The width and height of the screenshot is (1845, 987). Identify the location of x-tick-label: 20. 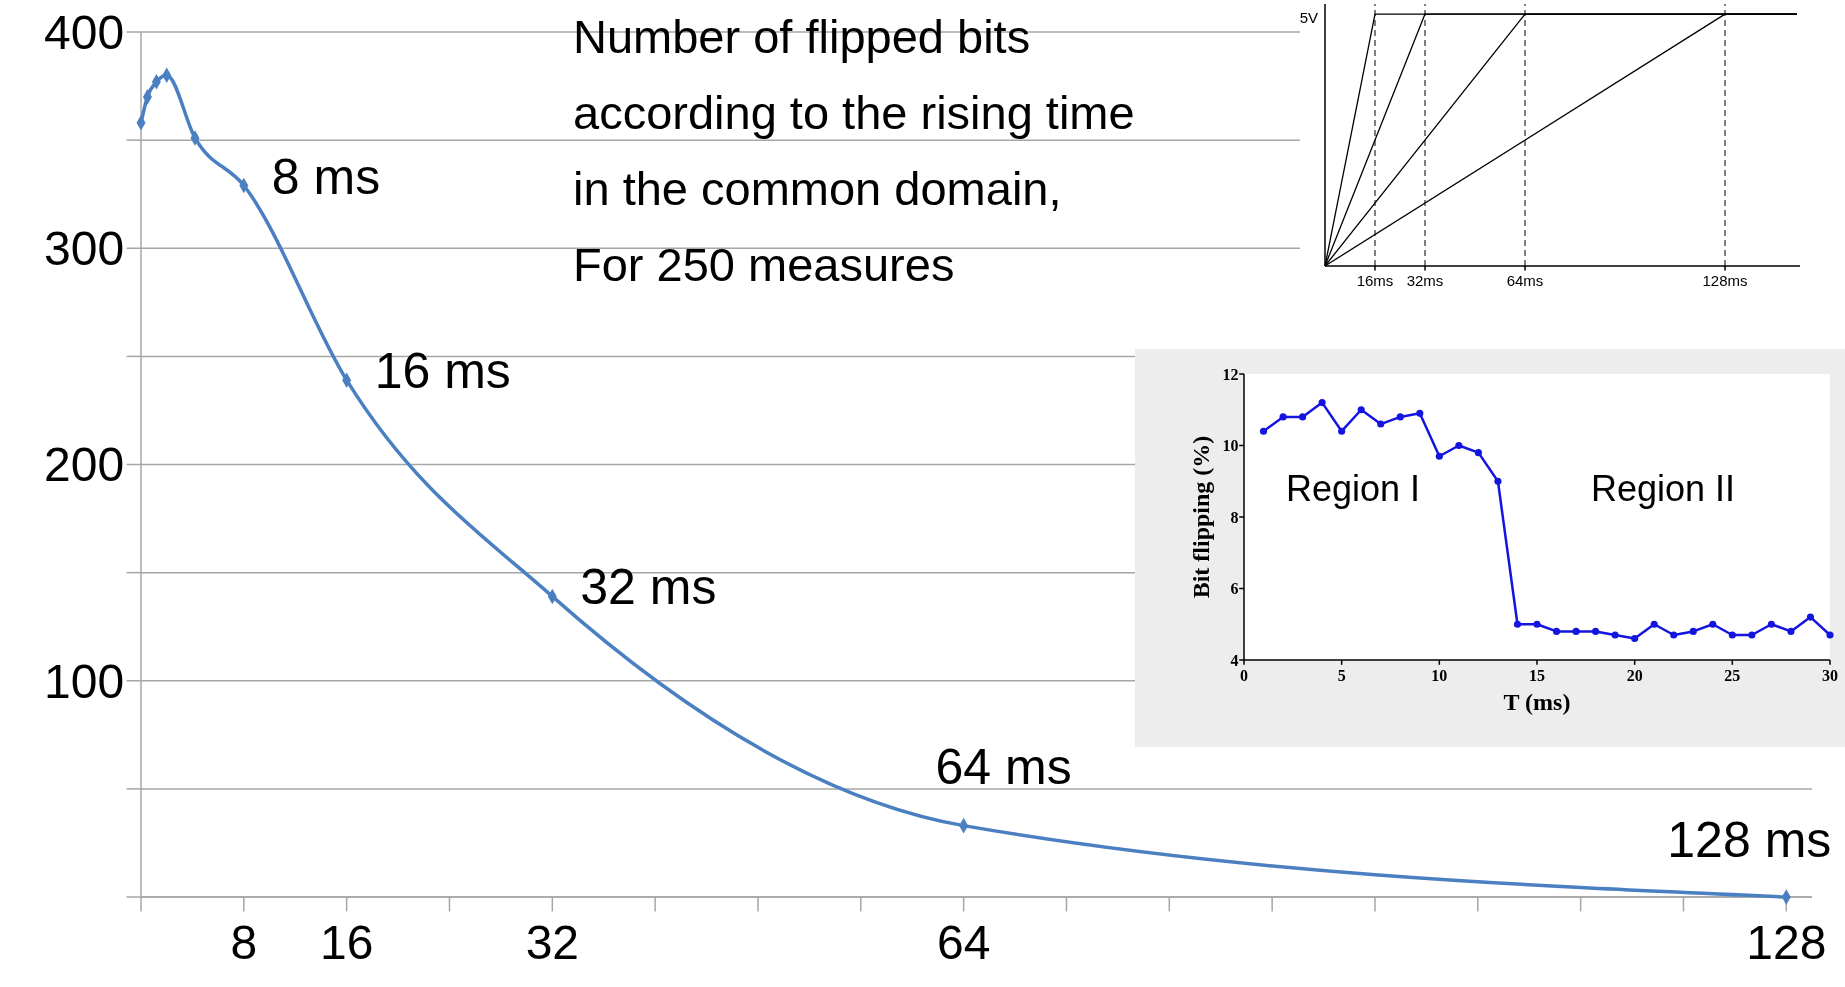
(1634, 675).